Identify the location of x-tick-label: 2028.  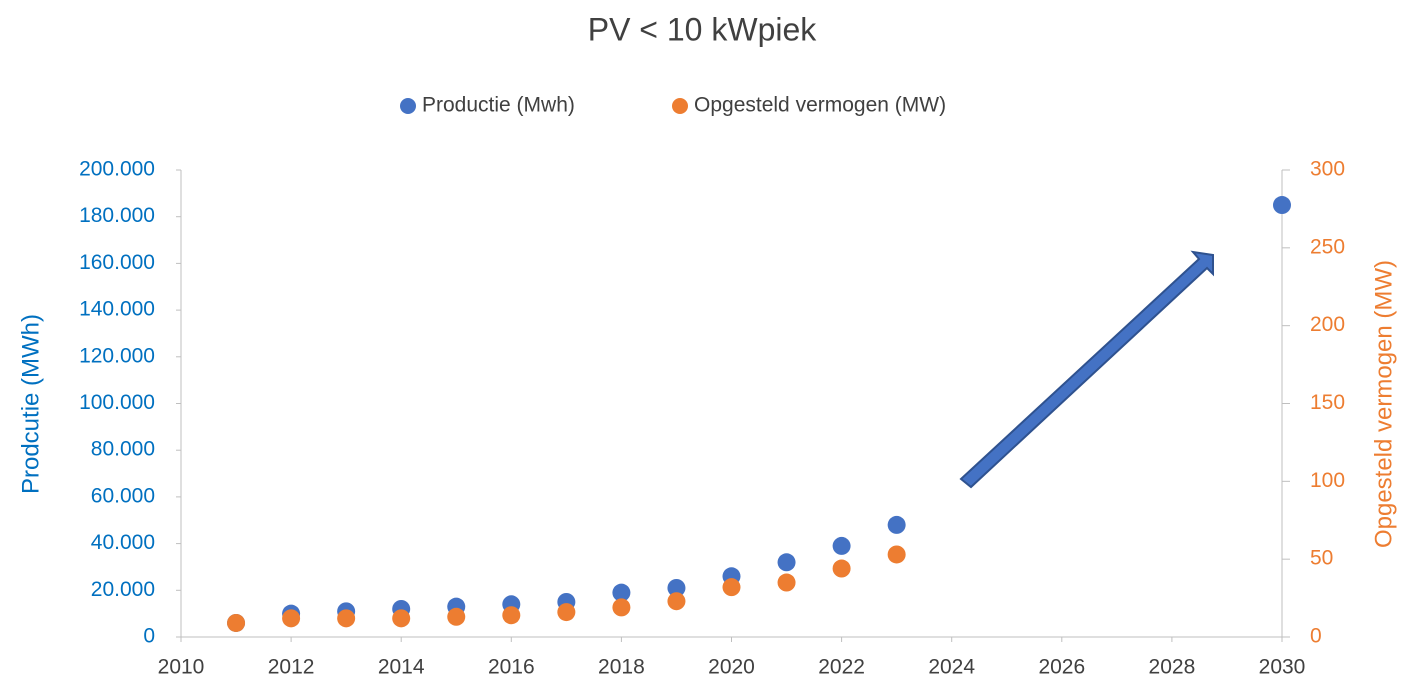
(1172, 667).